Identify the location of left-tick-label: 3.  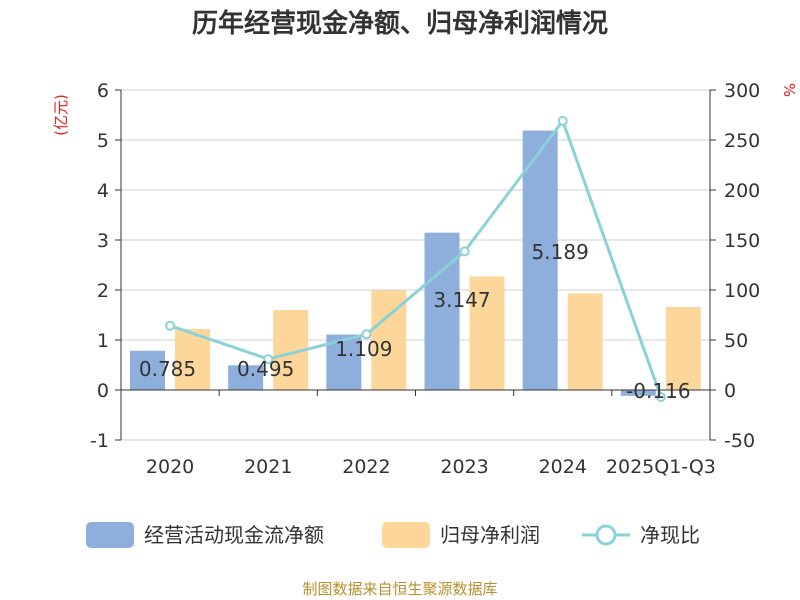
(103, 241).